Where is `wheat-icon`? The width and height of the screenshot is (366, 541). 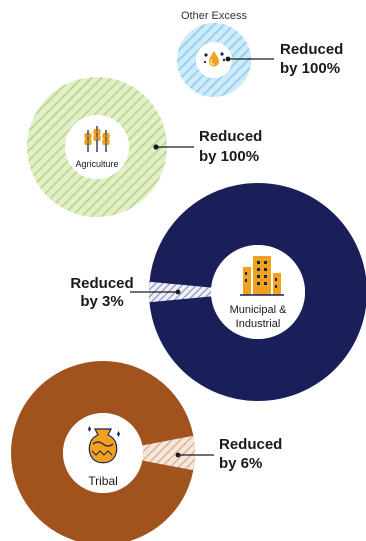
wheat-icon is located at coordinates (97, 139).